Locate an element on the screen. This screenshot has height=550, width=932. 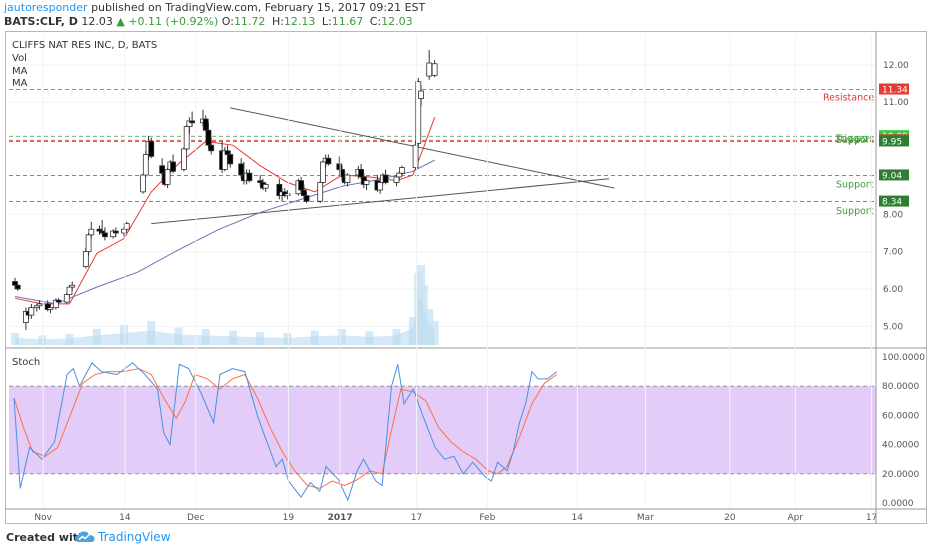
price-tick-label: 7.00 is located at coordinates (893, 253).